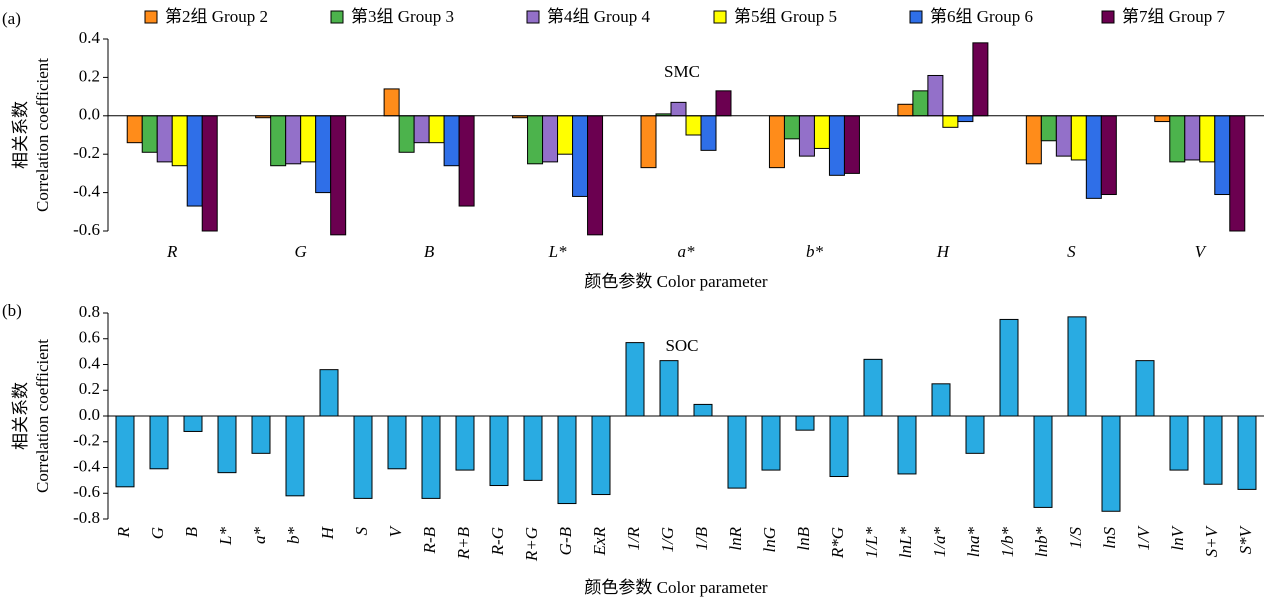 The height and width of the screenshot is (604, 1272). What do you see at coordinates (598, 16) in the screenshot?
I see `legend-label: 第4组 Group 4` at bounding box center [598, 16].